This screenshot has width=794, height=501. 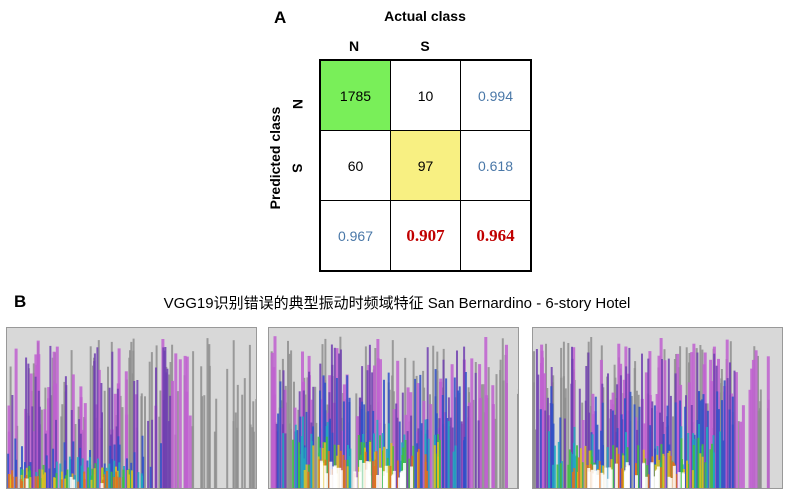 I want to click on cell-false-n: 10, so click(x=426, y=96).